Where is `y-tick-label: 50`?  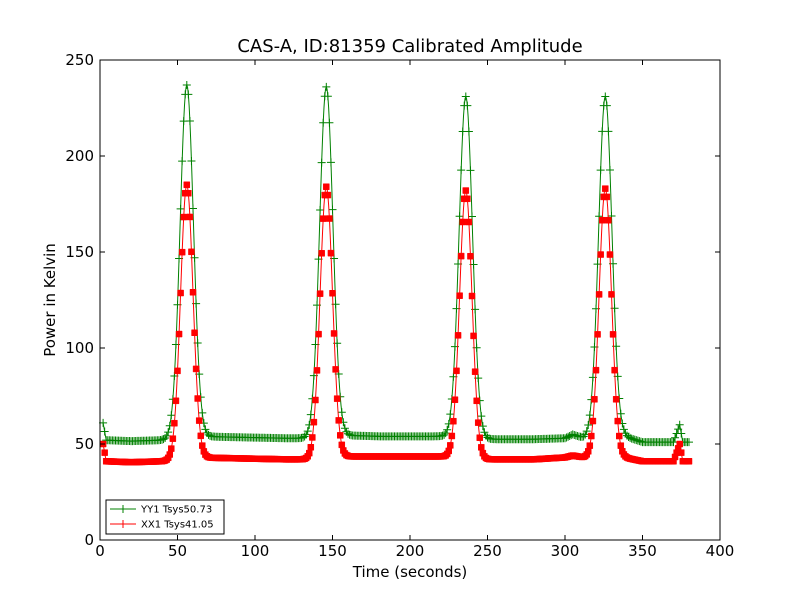
y-tick-label: 50 is located at coordinates (84, 444).